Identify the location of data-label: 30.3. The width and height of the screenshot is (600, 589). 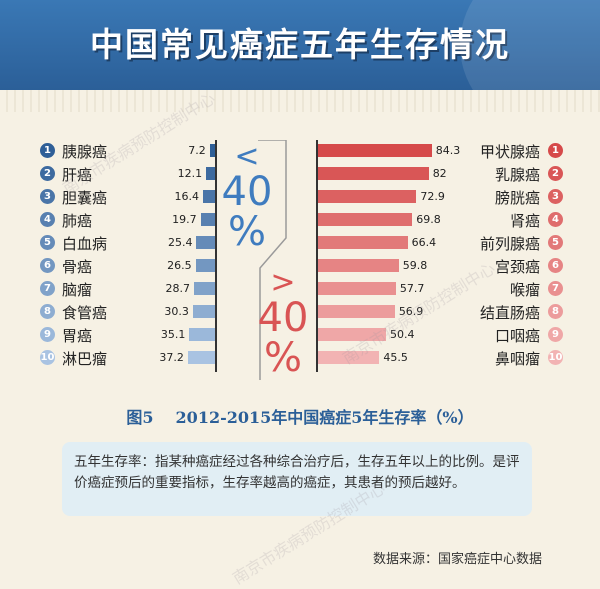
(176, 311).